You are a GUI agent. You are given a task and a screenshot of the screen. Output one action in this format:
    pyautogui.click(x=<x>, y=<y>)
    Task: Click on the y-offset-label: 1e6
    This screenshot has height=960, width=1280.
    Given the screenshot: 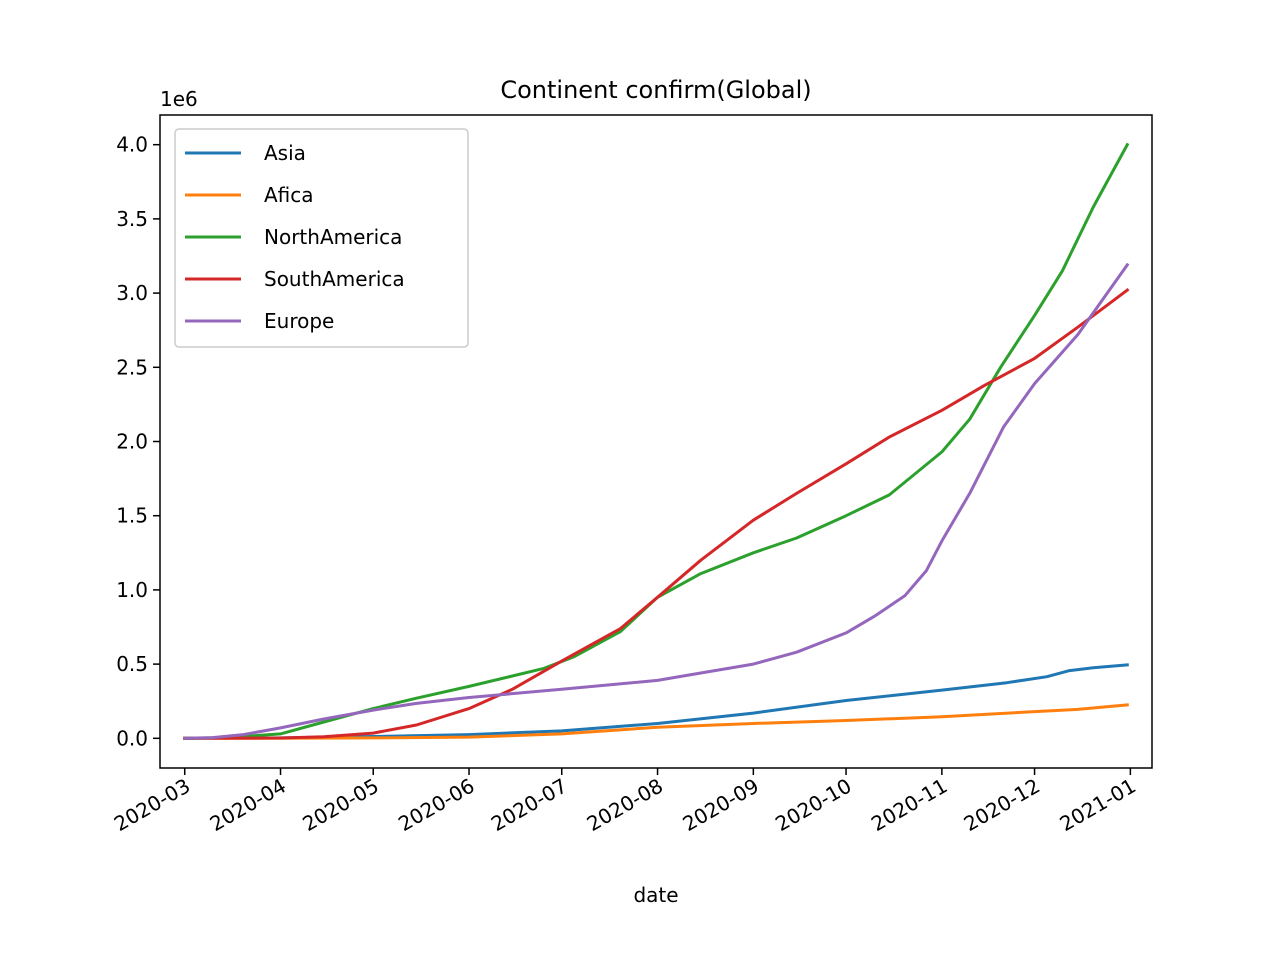 What is the action you would take?
    pyautogui.click(x=179, y=99)
    